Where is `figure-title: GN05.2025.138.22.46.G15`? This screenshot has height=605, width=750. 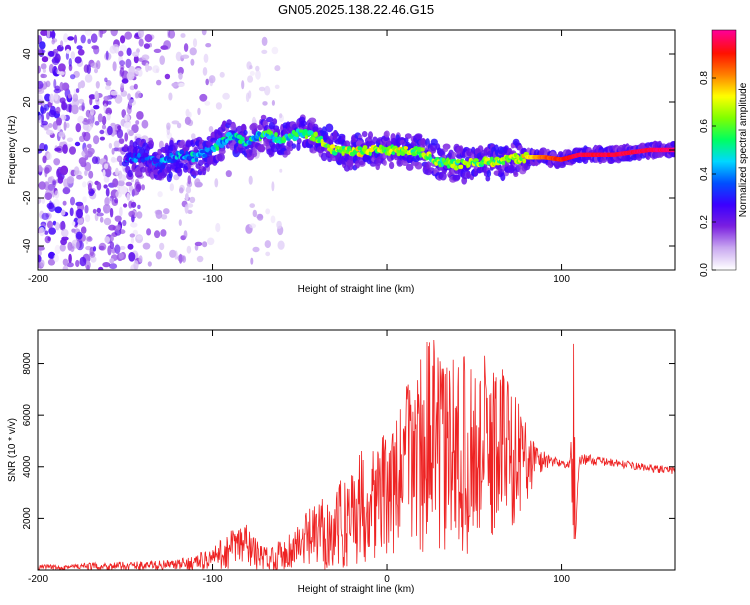
figure-title: GN05.2025.138.22.46.G15 is located at coordinates (356, 9).